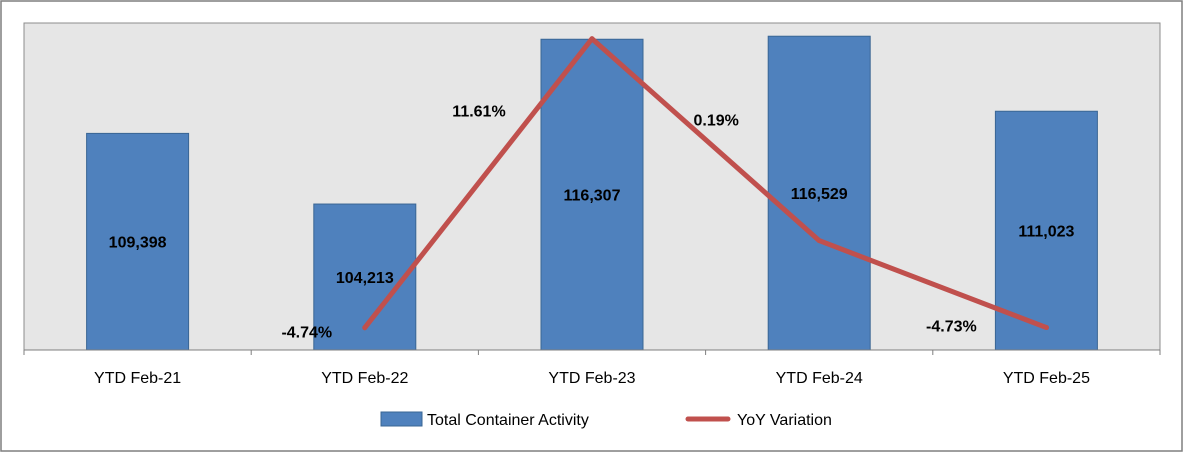 The image size is (1183, 457). I want to click on yoy-value-label: -4.73%, so click(951, 327).